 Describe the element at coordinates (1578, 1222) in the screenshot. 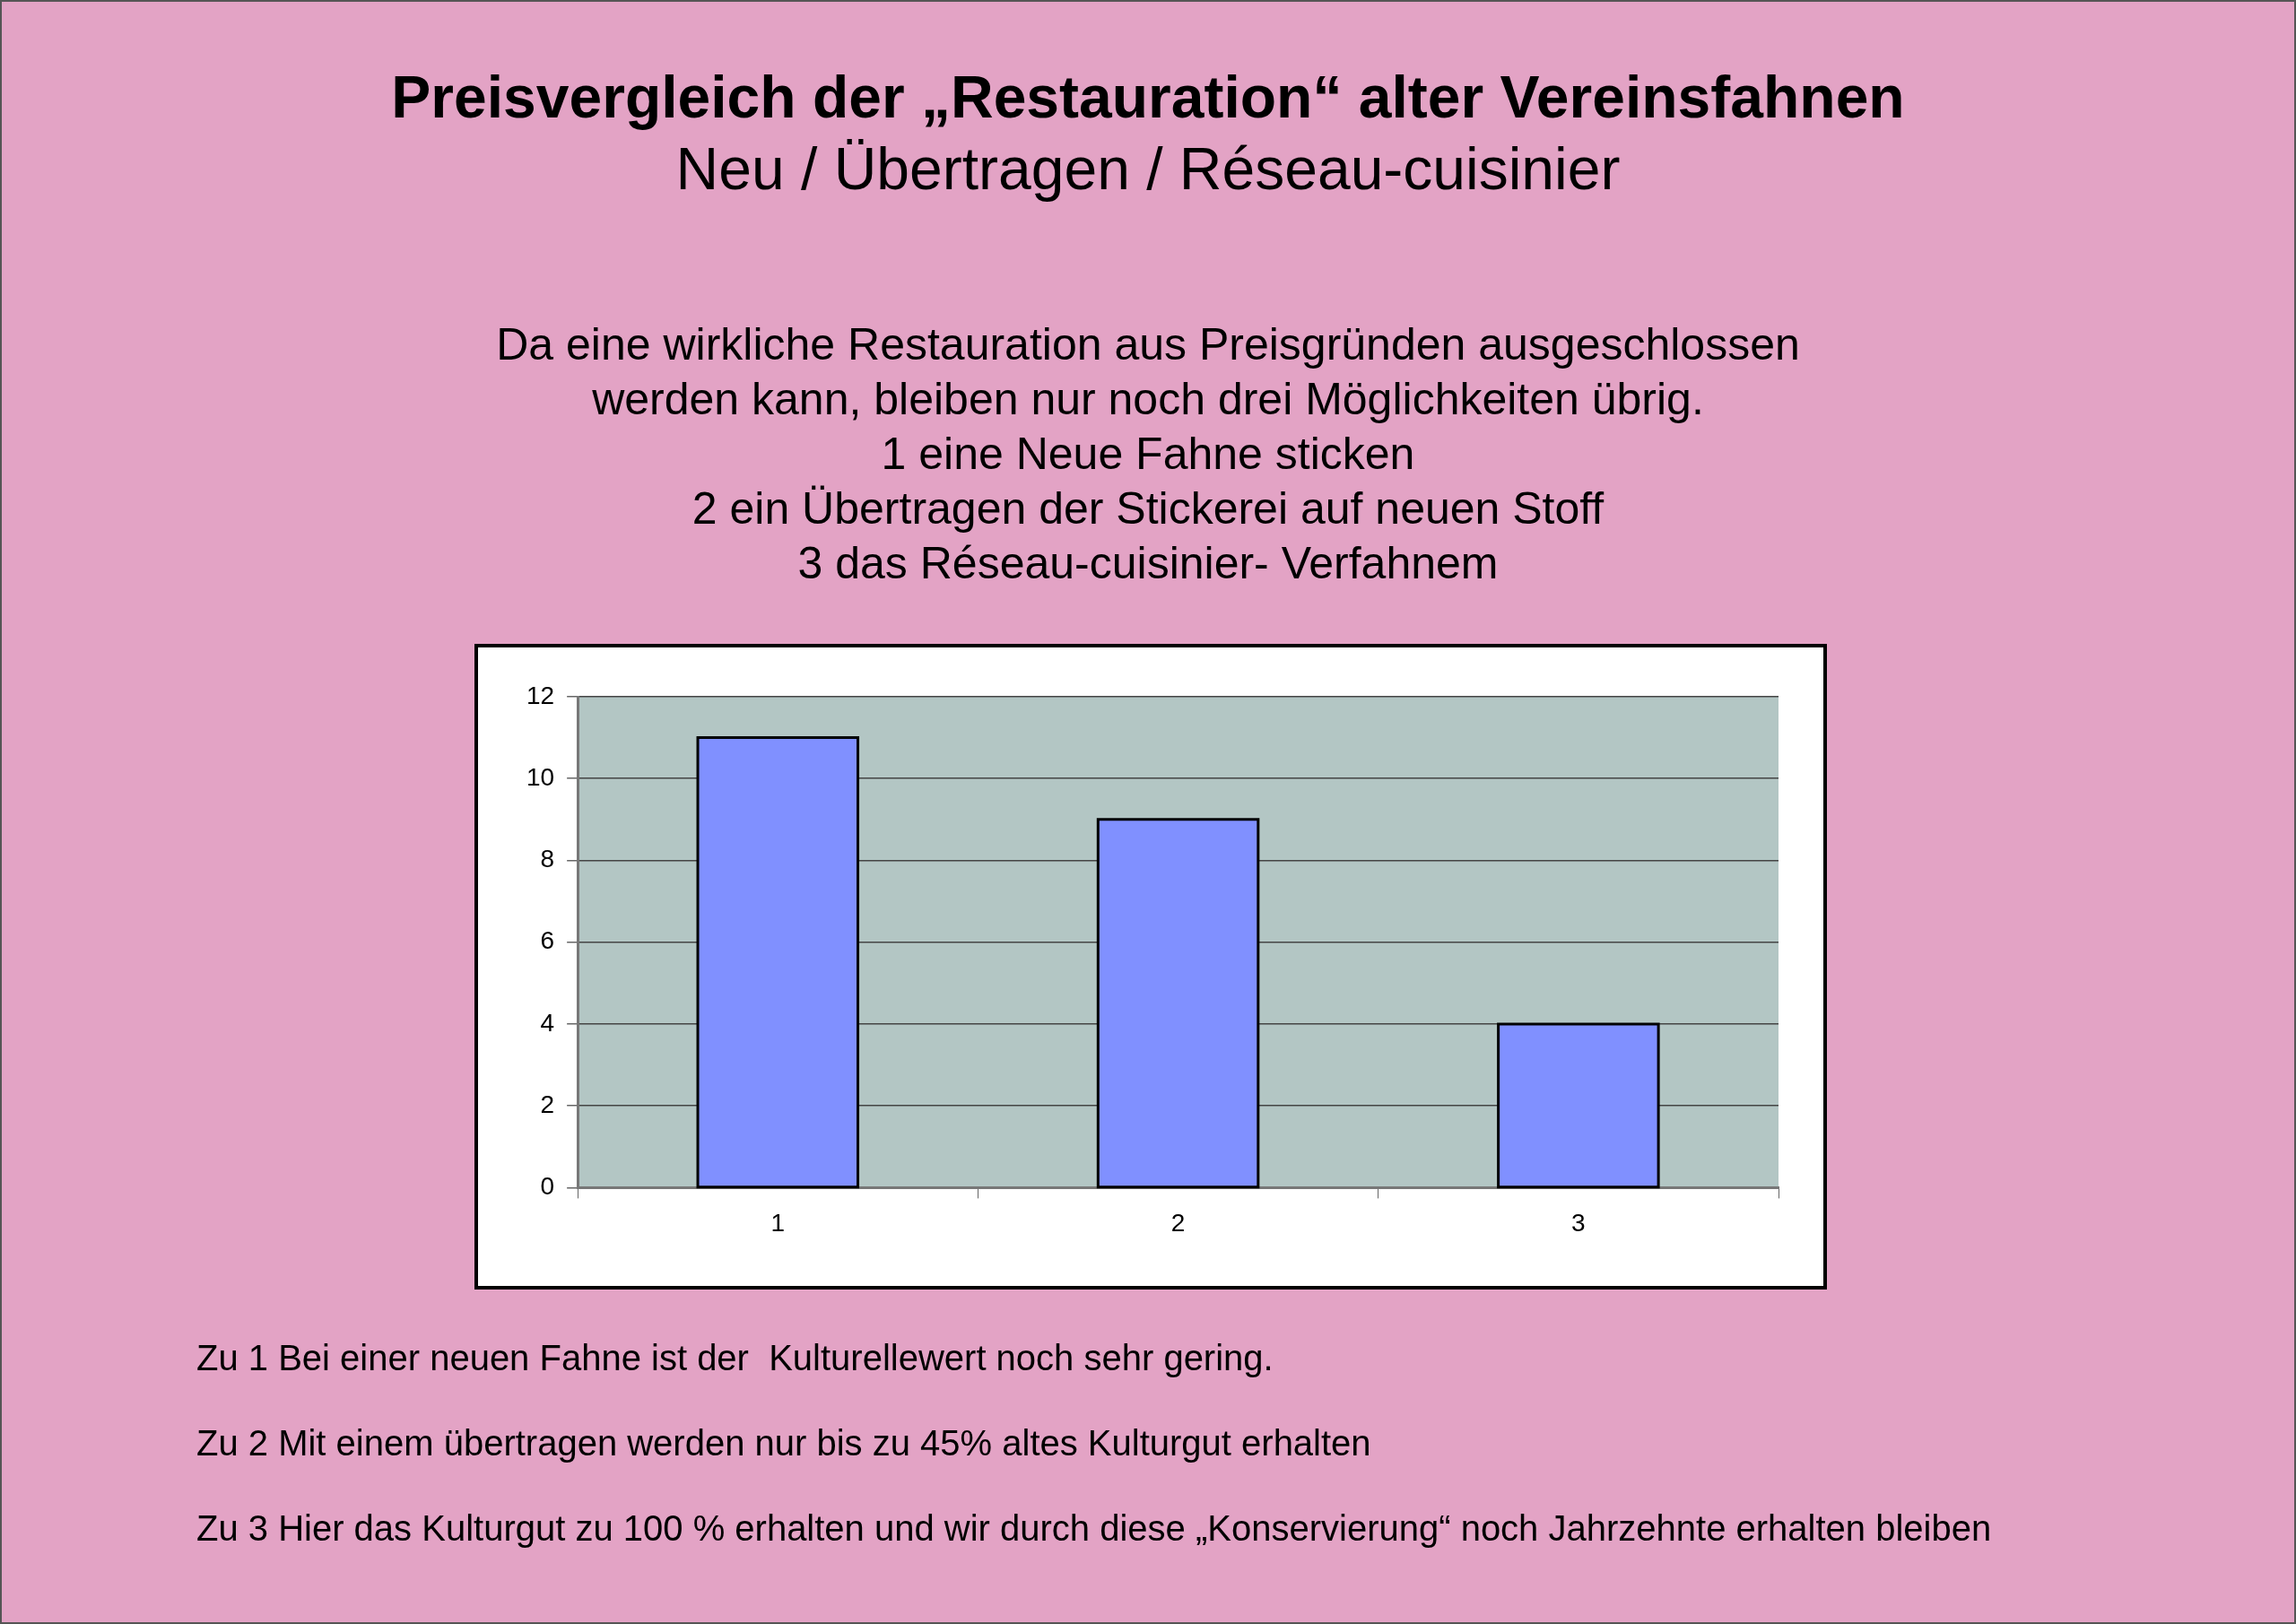

I see `x-tick-label: 3` at that location.